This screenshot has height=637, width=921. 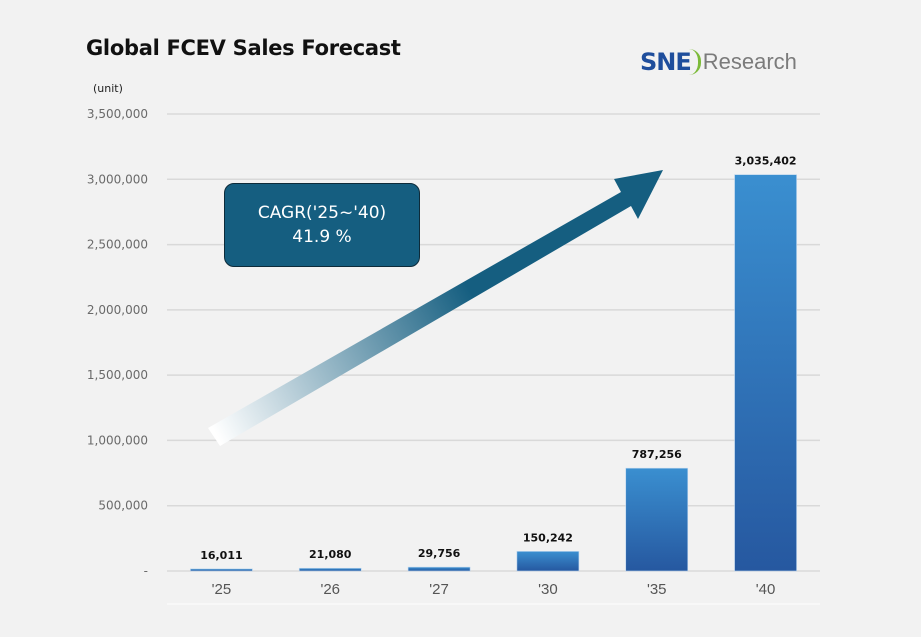 I want to click on sne-research-logo: SNE Research, so click(x=718, y=62).